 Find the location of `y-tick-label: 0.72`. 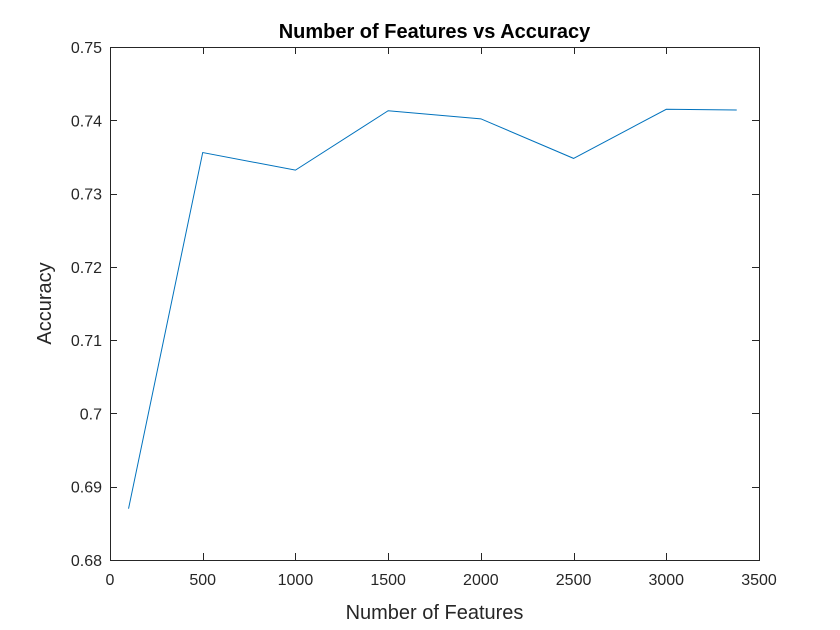

y-tick-label: 0.72 is located at coordinates (86, 268).